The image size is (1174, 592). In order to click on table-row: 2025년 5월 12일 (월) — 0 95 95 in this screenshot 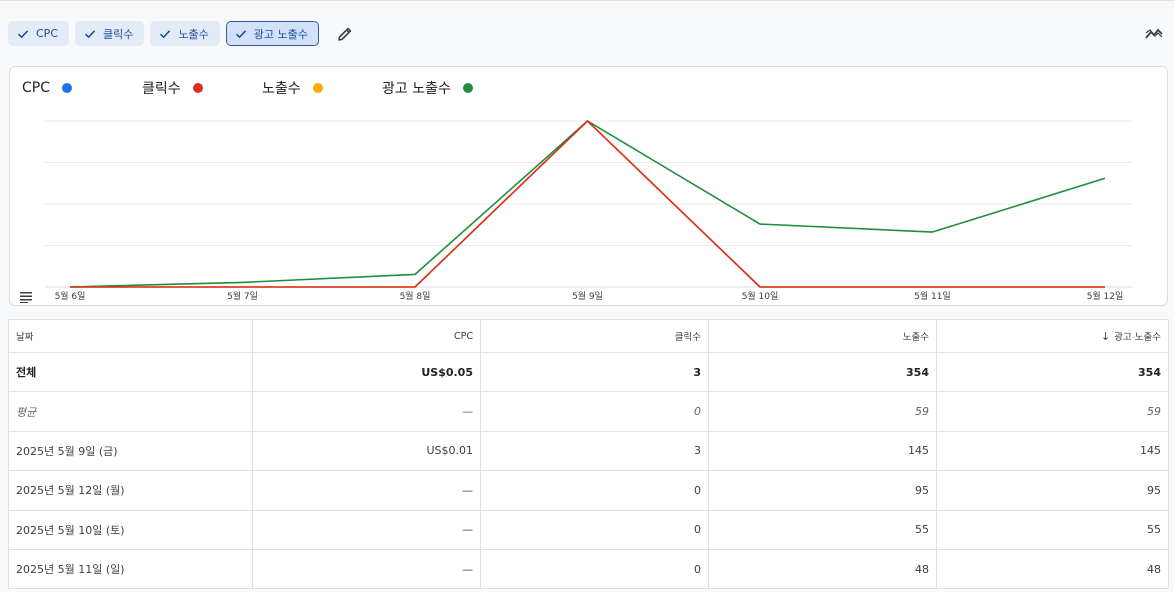, I will do `click(588, 490)`.